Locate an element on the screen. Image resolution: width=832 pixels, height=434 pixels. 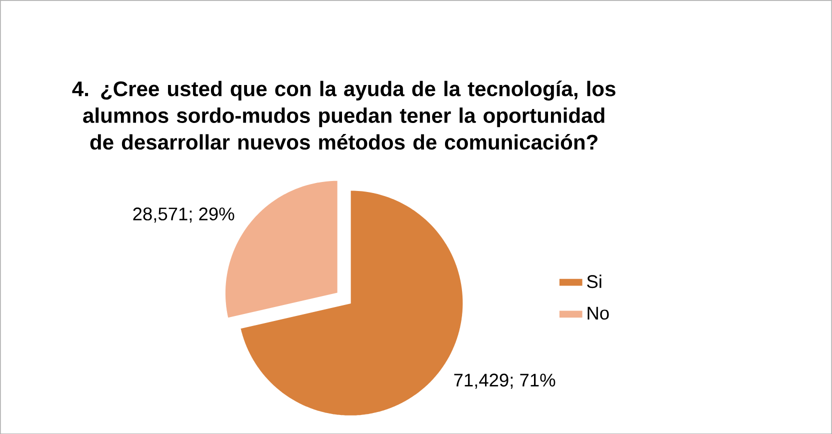
chart-title: 4. ¿Cree usted que con la ayuda de la tecnología, los alumnos sordo-mudos puedan tener la oportunidad de desarrollar nuevos métodos de comunicación? is located at coordinates (344, 115).